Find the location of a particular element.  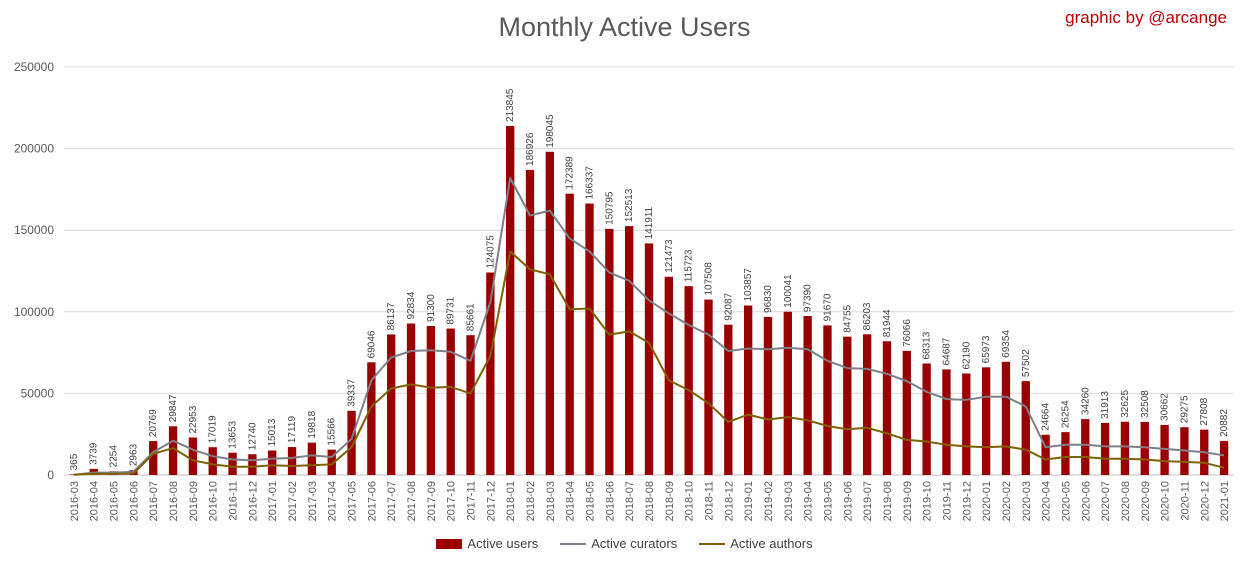

x-tick-label: 2019-09 is located at coordinates (908, 501).